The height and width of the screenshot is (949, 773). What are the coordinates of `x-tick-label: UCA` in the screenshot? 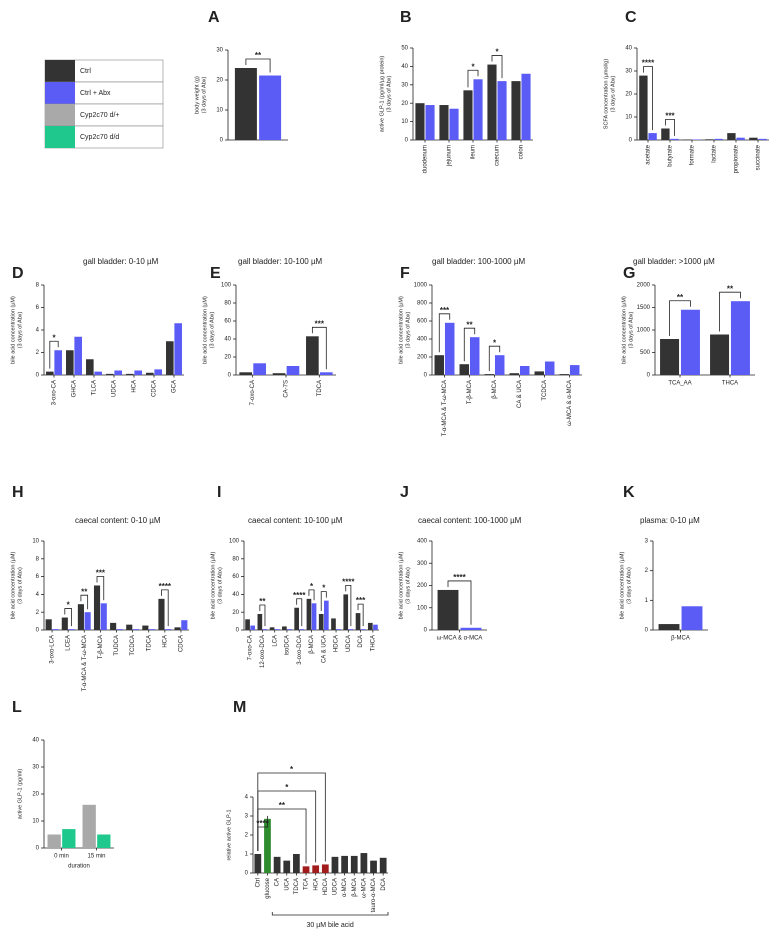 It's located at (287, 884).